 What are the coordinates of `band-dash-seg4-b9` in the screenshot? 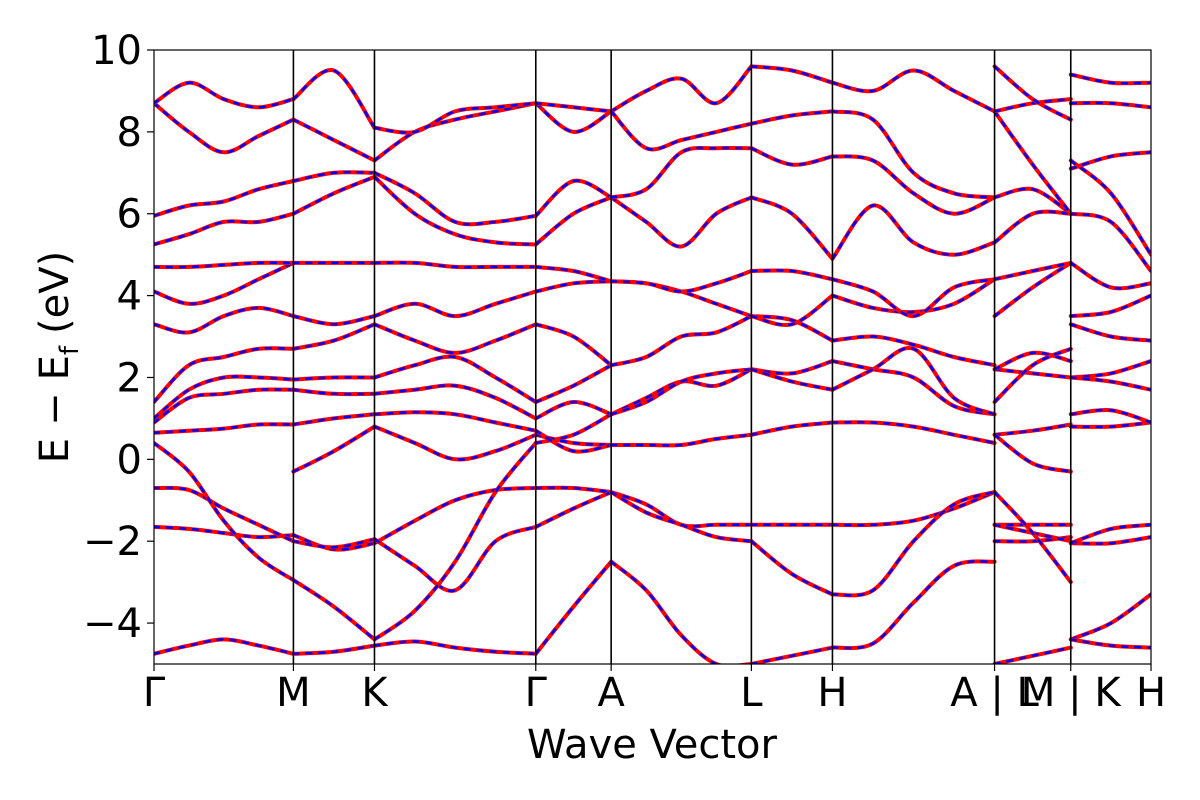 It's located at (681, 222).